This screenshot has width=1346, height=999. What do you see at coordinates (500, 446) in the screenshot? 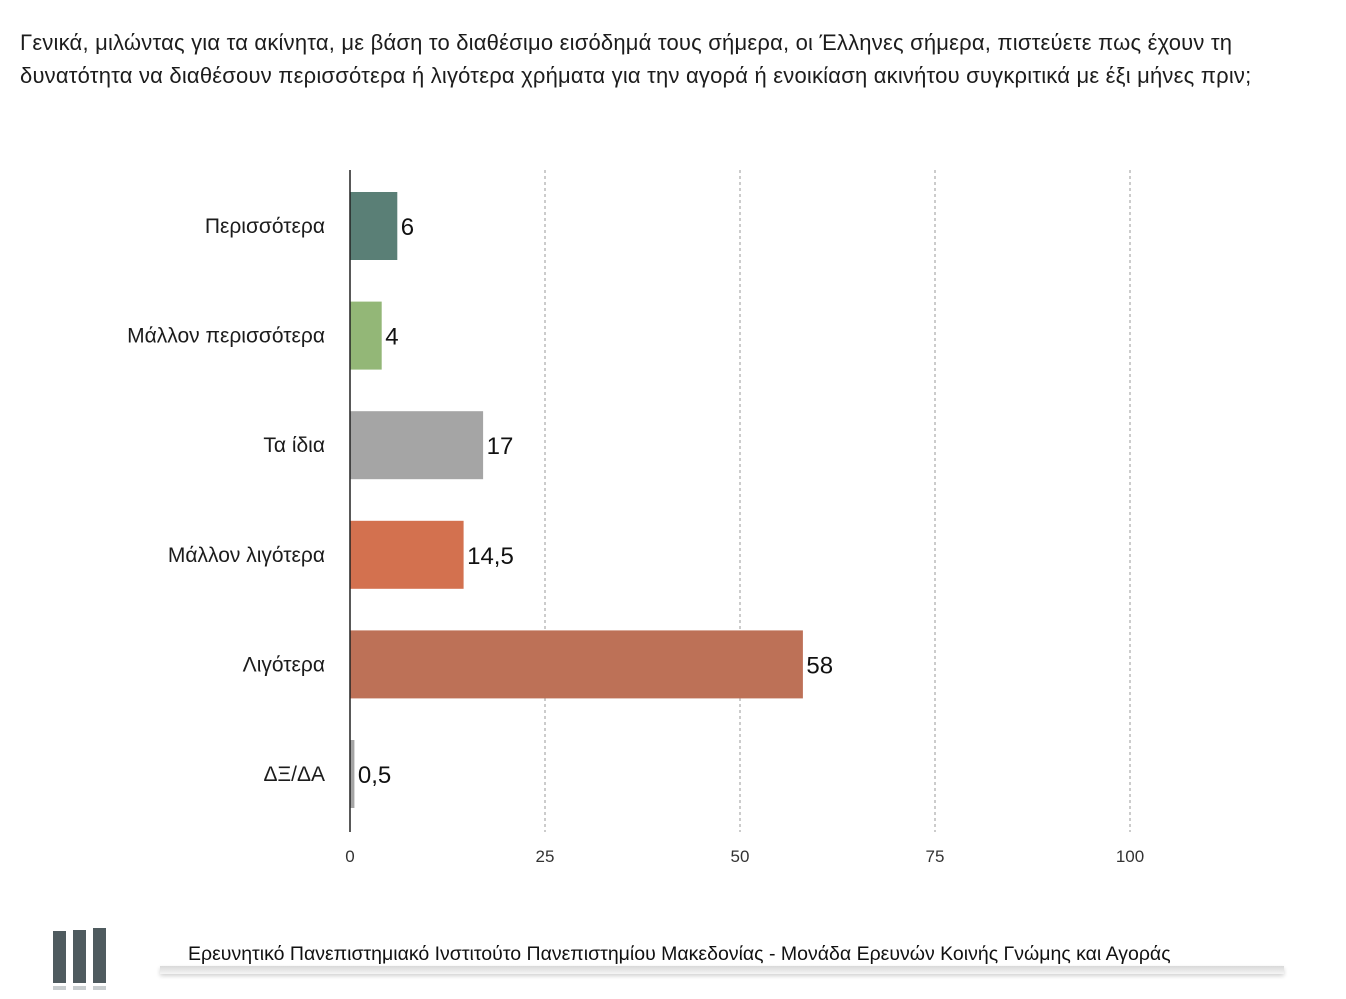
I see `value-label: 17` at bounding box center [500, 446].